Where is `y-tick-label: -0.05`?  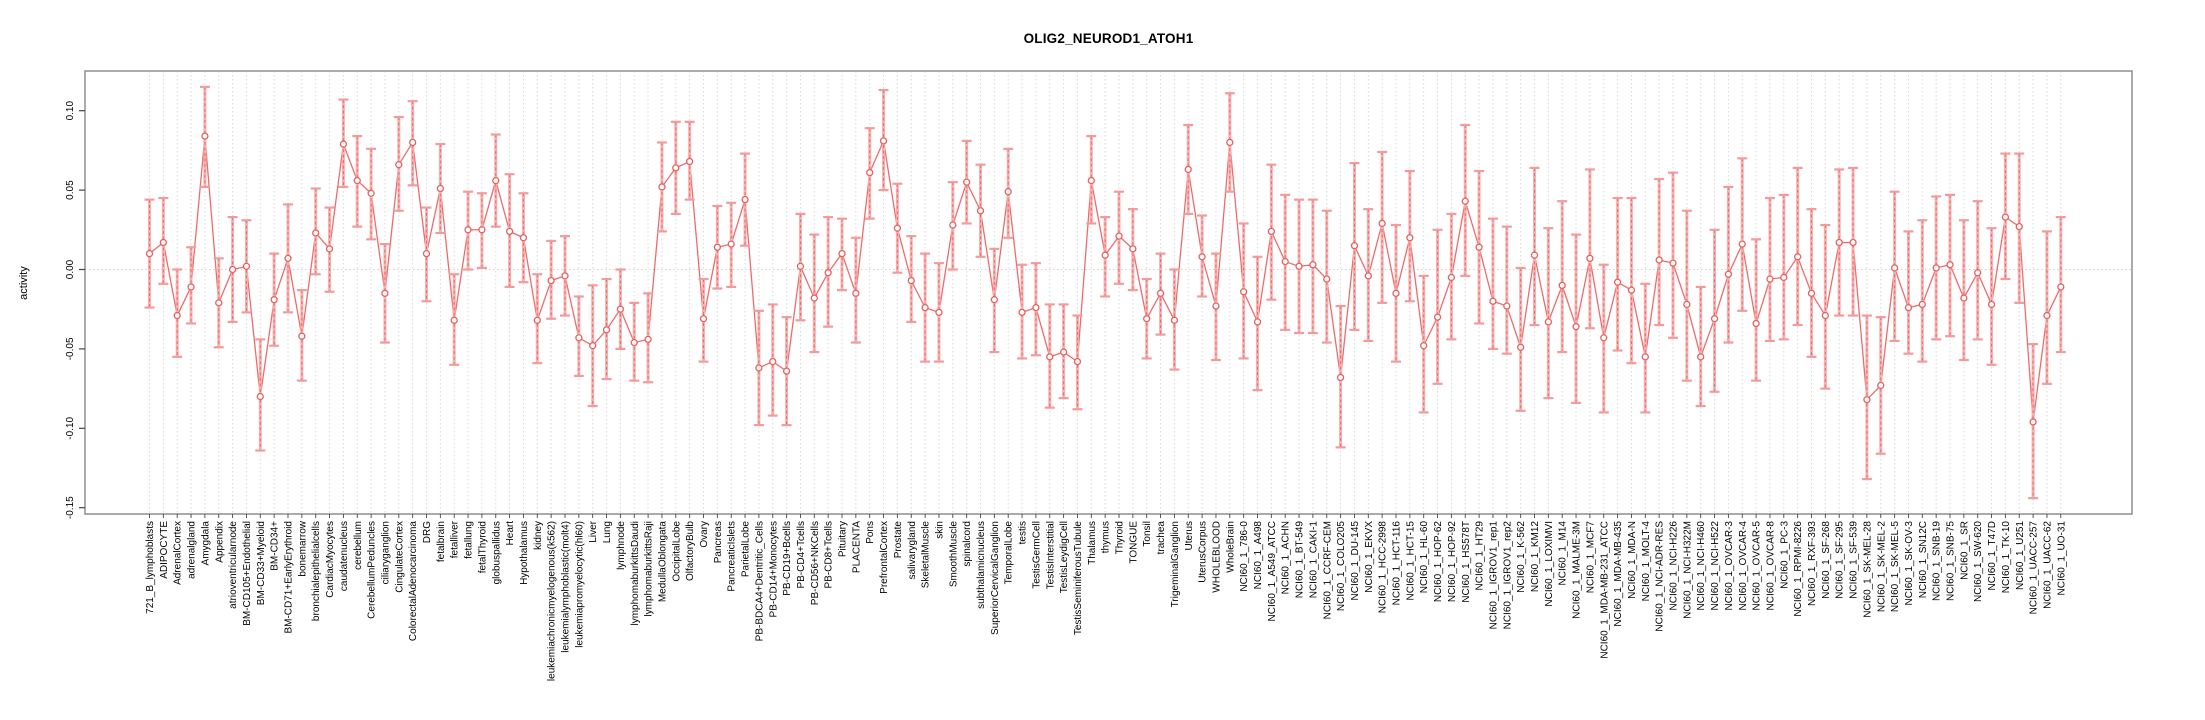 y-tick-label: -0.05 is located at coordinates (70, 348).